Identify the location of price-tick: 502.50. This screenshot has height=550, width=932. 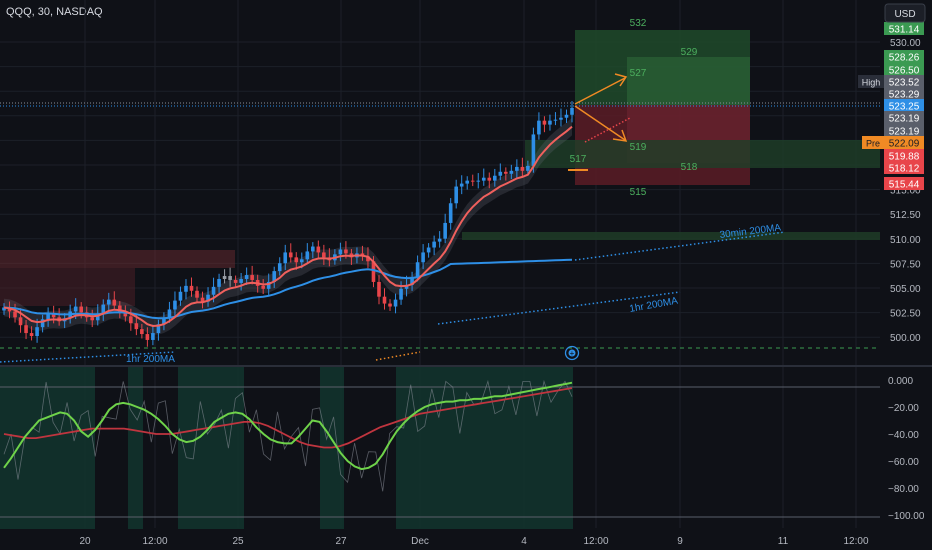
(905, 314).